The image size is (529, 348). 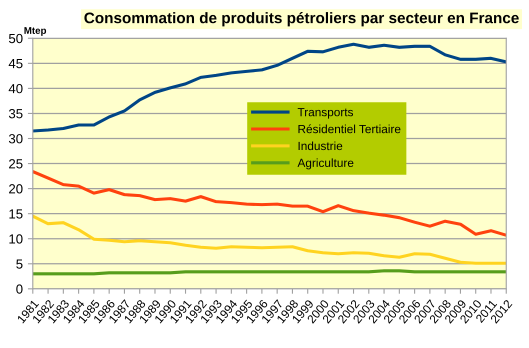 What do you see at coordinates (301, 19) in the screenshot?
I see `chart-title: Consommation de produits pétroliers par secteur en France` at bounding box center [301, 19].